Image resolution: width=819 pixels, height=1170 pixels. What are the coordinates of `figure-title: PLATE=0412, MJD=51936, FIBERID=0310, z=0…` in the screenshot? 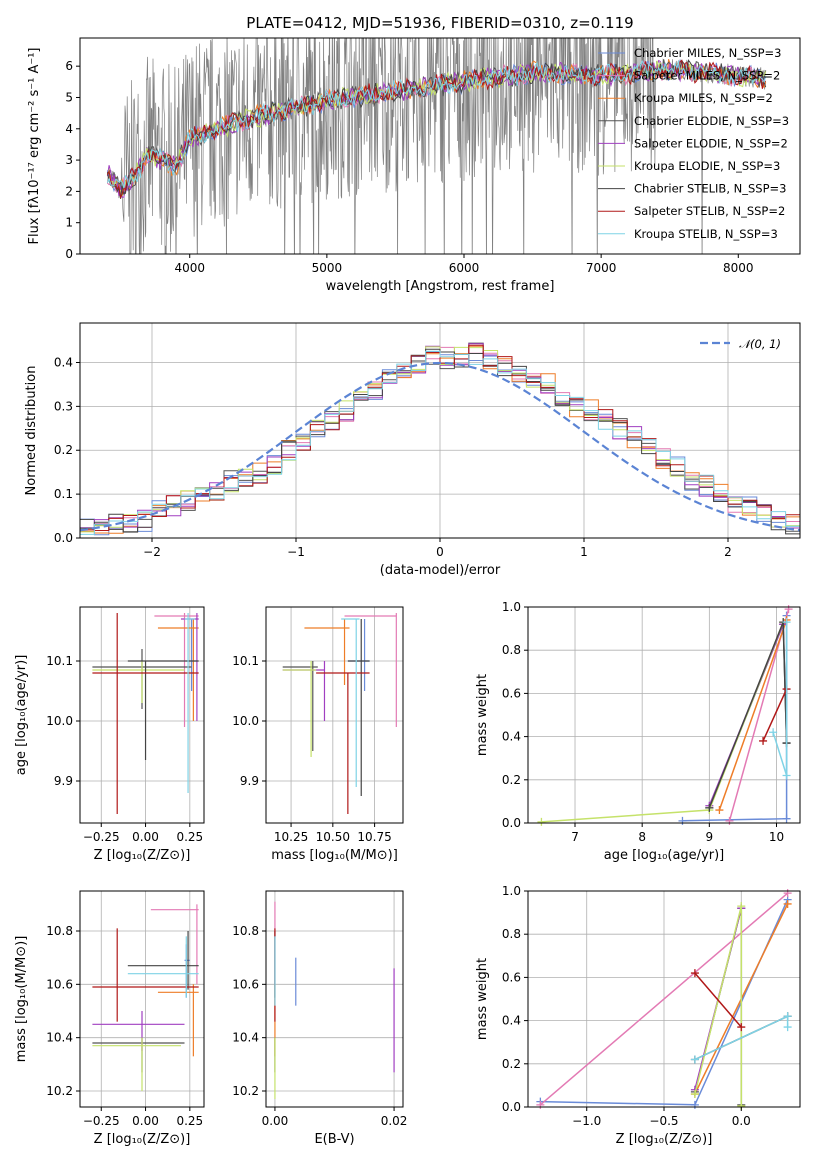 It's located at (439, 23).